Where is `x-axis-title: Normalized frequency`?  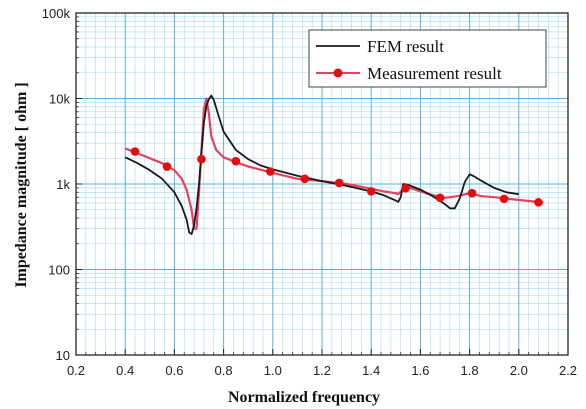 x-axis-title: Normalized frequency is located at coordinates (304, 397).